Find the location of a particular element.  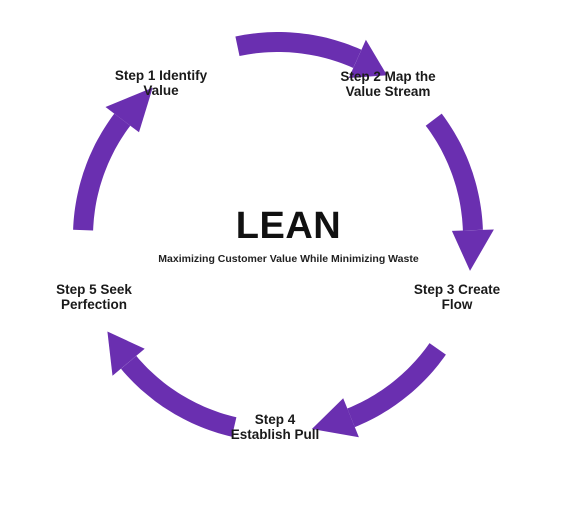

arrow-step1-to-step2-head is located at coordinates (367, 58).